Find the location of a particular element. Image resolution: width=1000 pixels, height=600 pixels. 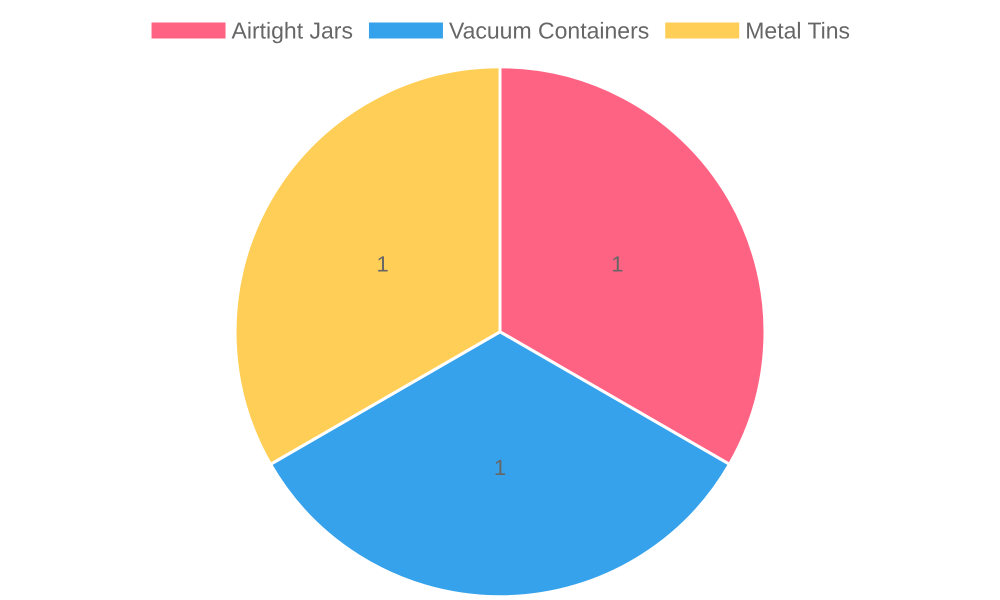

legend-label: Airtight Jars is located at coordinates (292, 31).